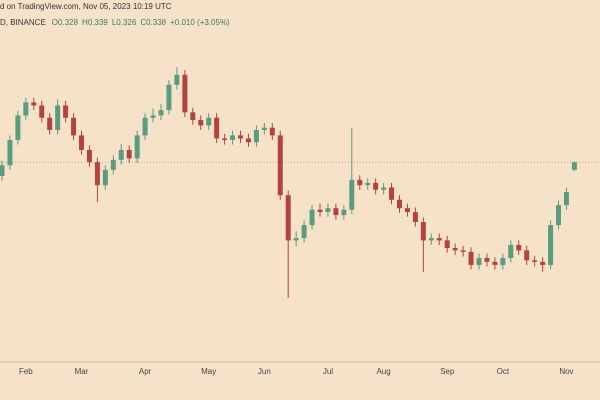 This screenshot has height=400, width=600. Describe the element at coordinates (503, 371) in the screenshot. I see `x-tick-label: Oct` at that location.